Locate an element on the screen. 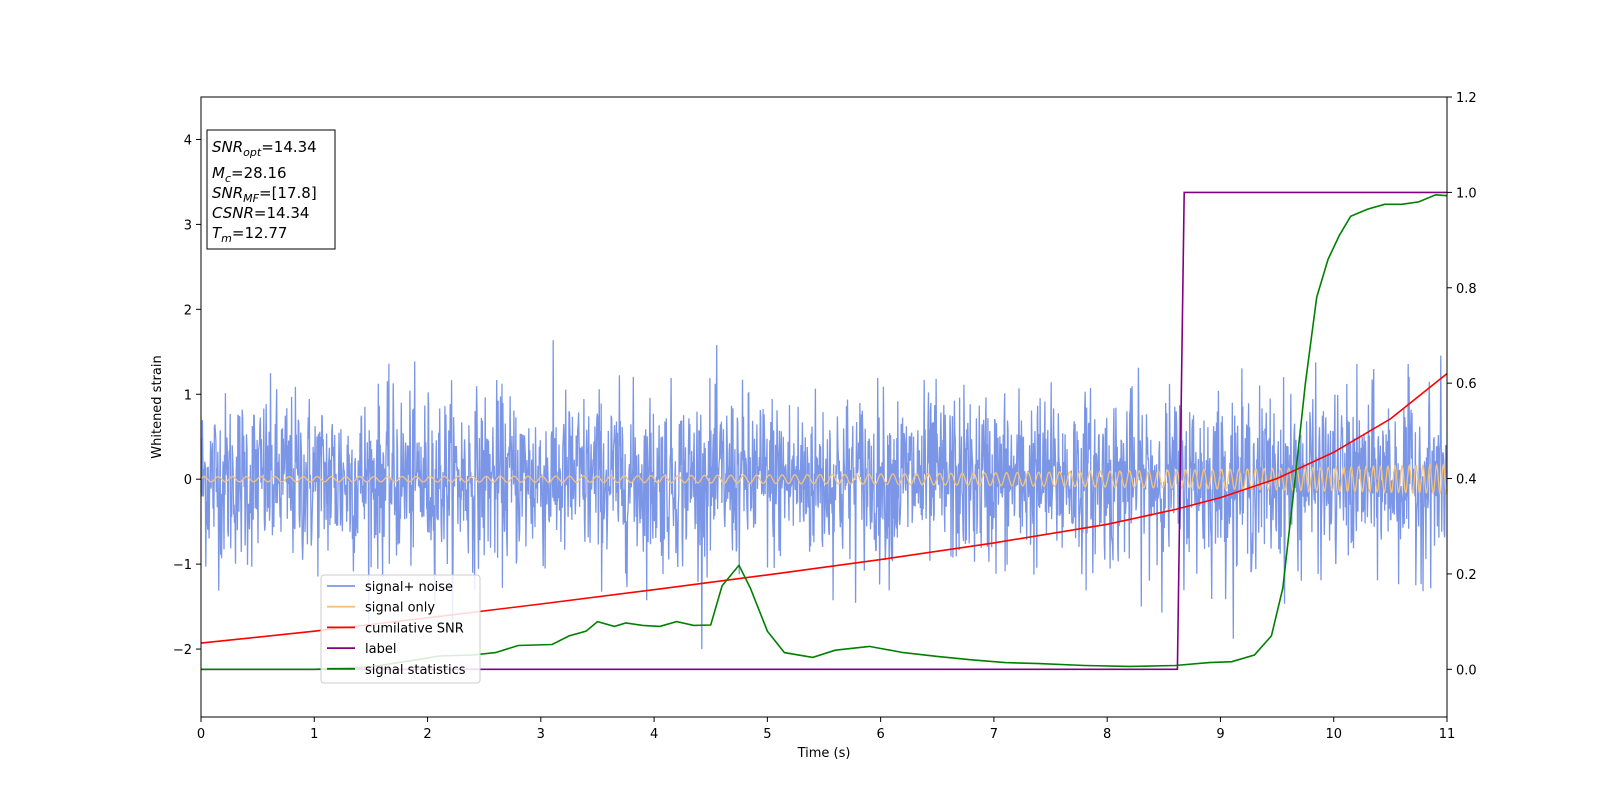 Image resolution: width=1600 pixels, height=800 pixels. x-tick-label: 3 is located at coordinates (541, 734).